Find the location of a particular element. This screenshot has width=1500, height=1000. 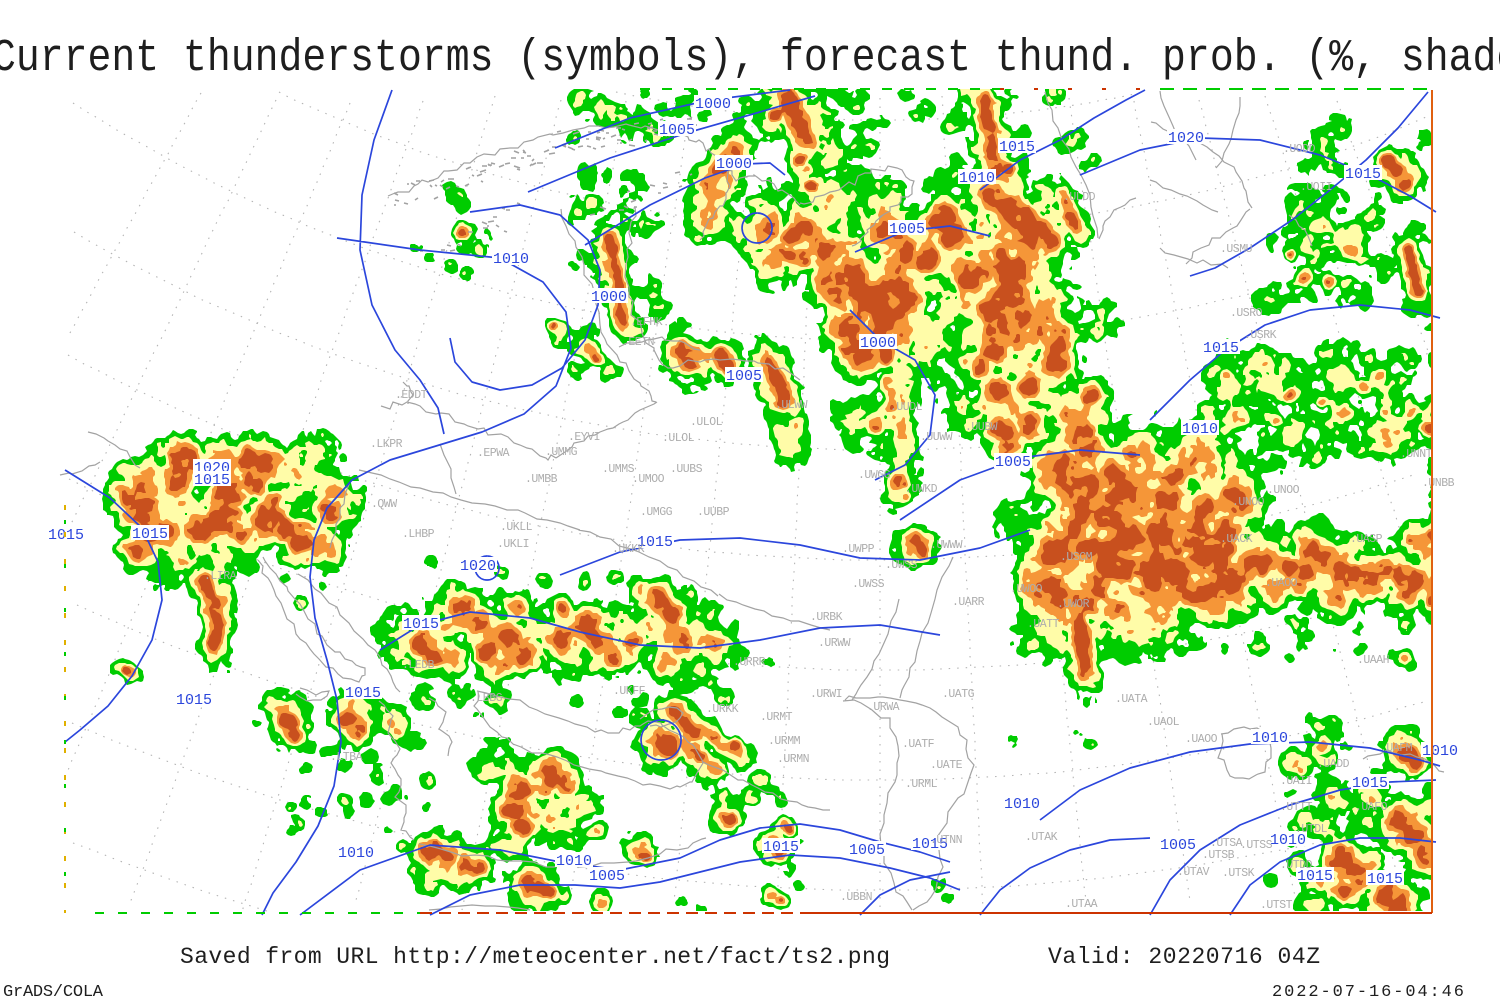

svg-text: GrADS/COLA is located at coordinates (53, 991).